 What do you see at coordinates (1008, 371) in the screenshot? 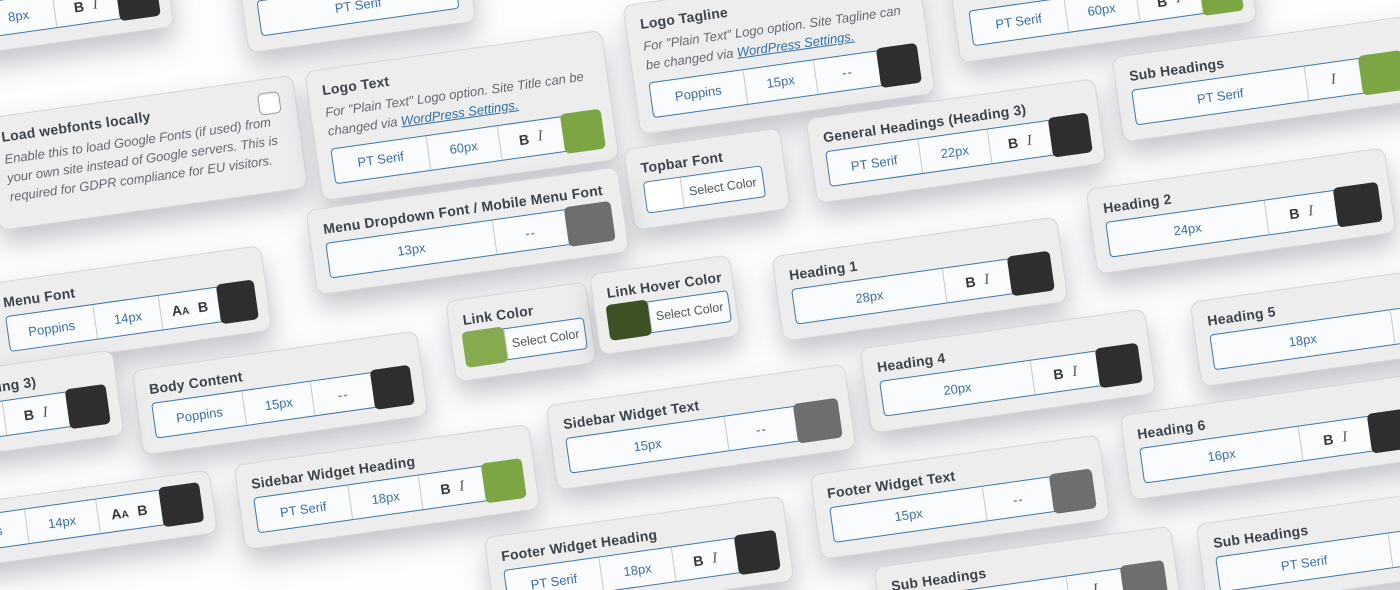
I see `card-heading-4: Heading 4 20px B I` at bounding box center [1008, 371].